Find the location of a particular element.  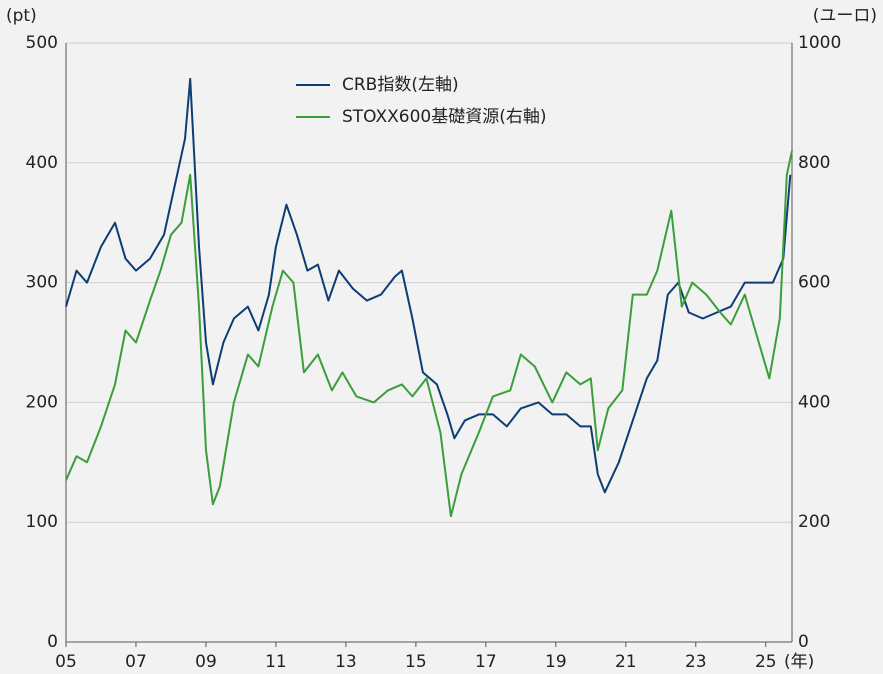

y-unit: (pt) is located at coordinates (21, 16).